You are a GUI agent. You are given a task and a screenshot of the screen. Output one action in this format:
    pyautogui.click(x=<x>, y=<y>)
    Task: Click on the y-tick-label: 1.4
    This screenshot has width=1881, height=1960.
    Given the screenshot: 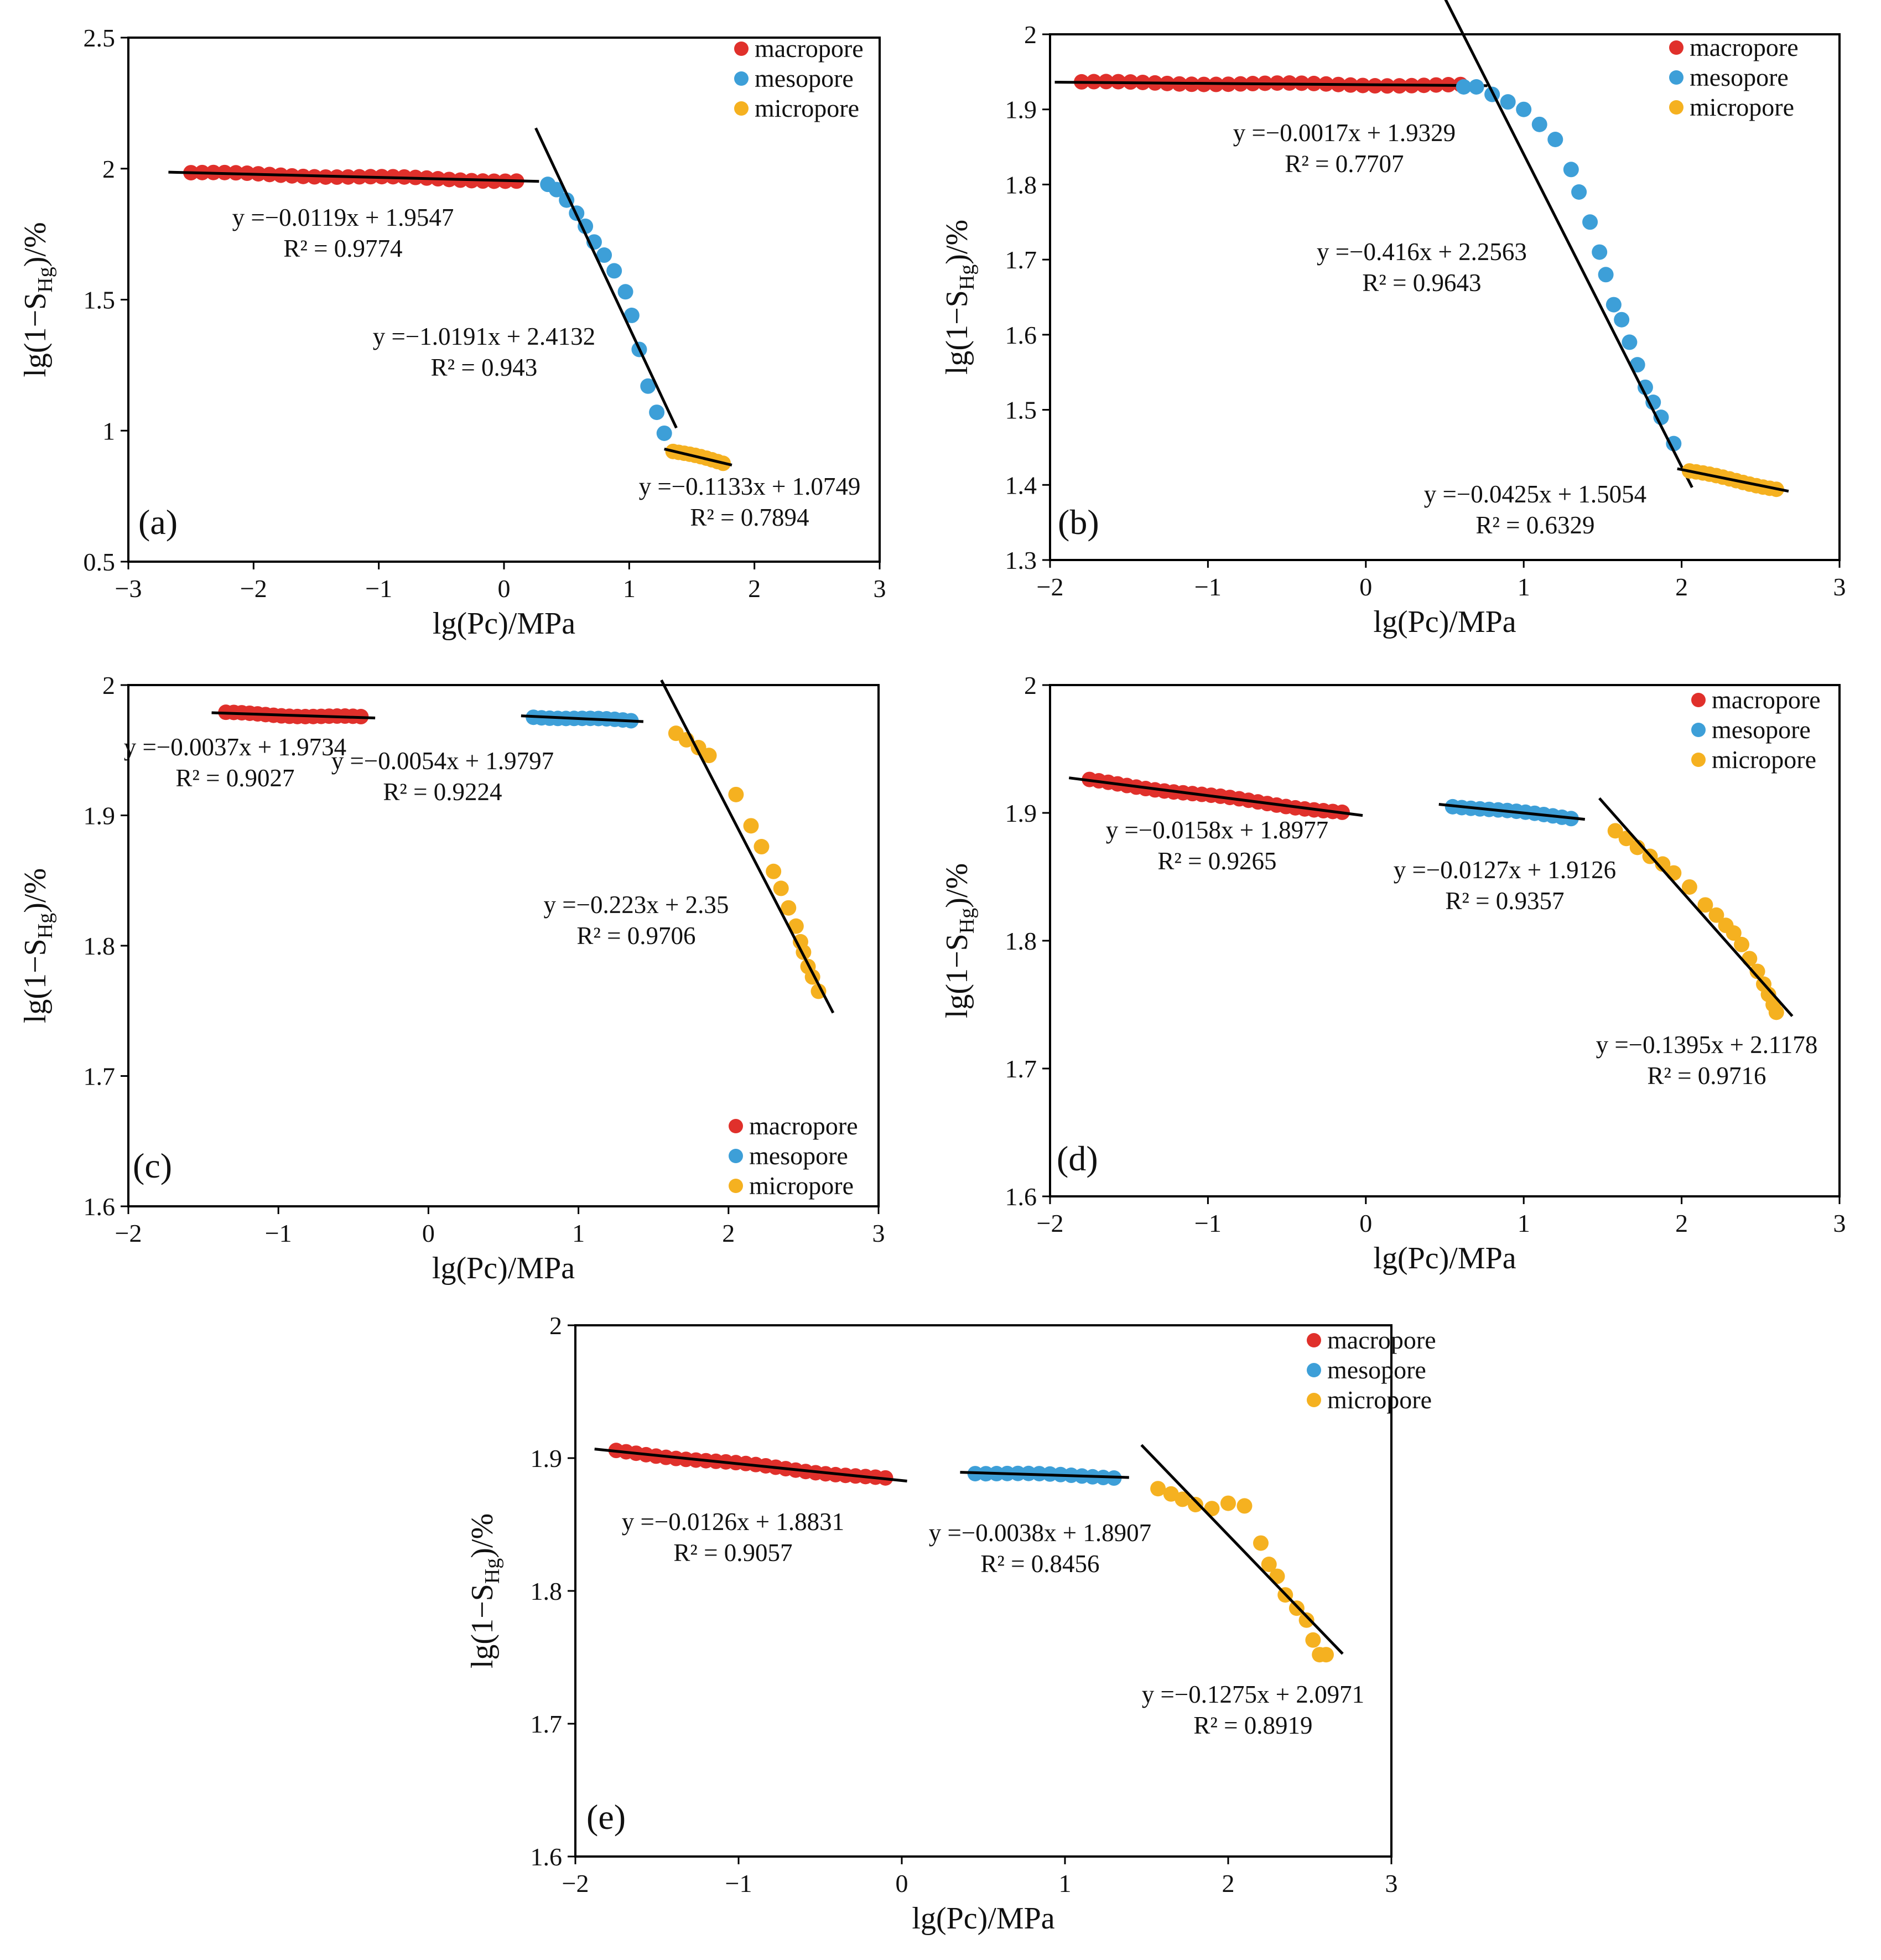 What is the action you would take?
    pyautogui.click(x=1021, y=485)
    